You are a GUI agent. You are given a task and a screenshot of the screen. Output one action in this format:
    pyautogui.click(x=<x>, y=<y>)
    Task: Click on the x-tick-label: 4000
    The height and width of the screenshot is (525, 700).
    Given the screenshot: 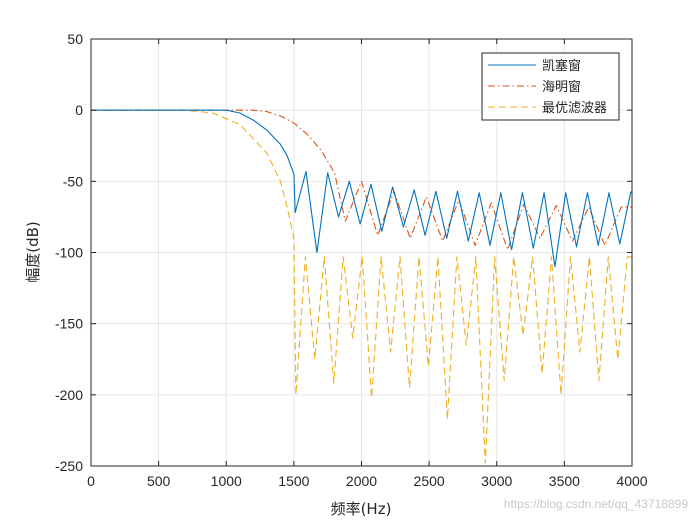 What is the action you would take?
    pyautogui.click(x=631, y=481)
    